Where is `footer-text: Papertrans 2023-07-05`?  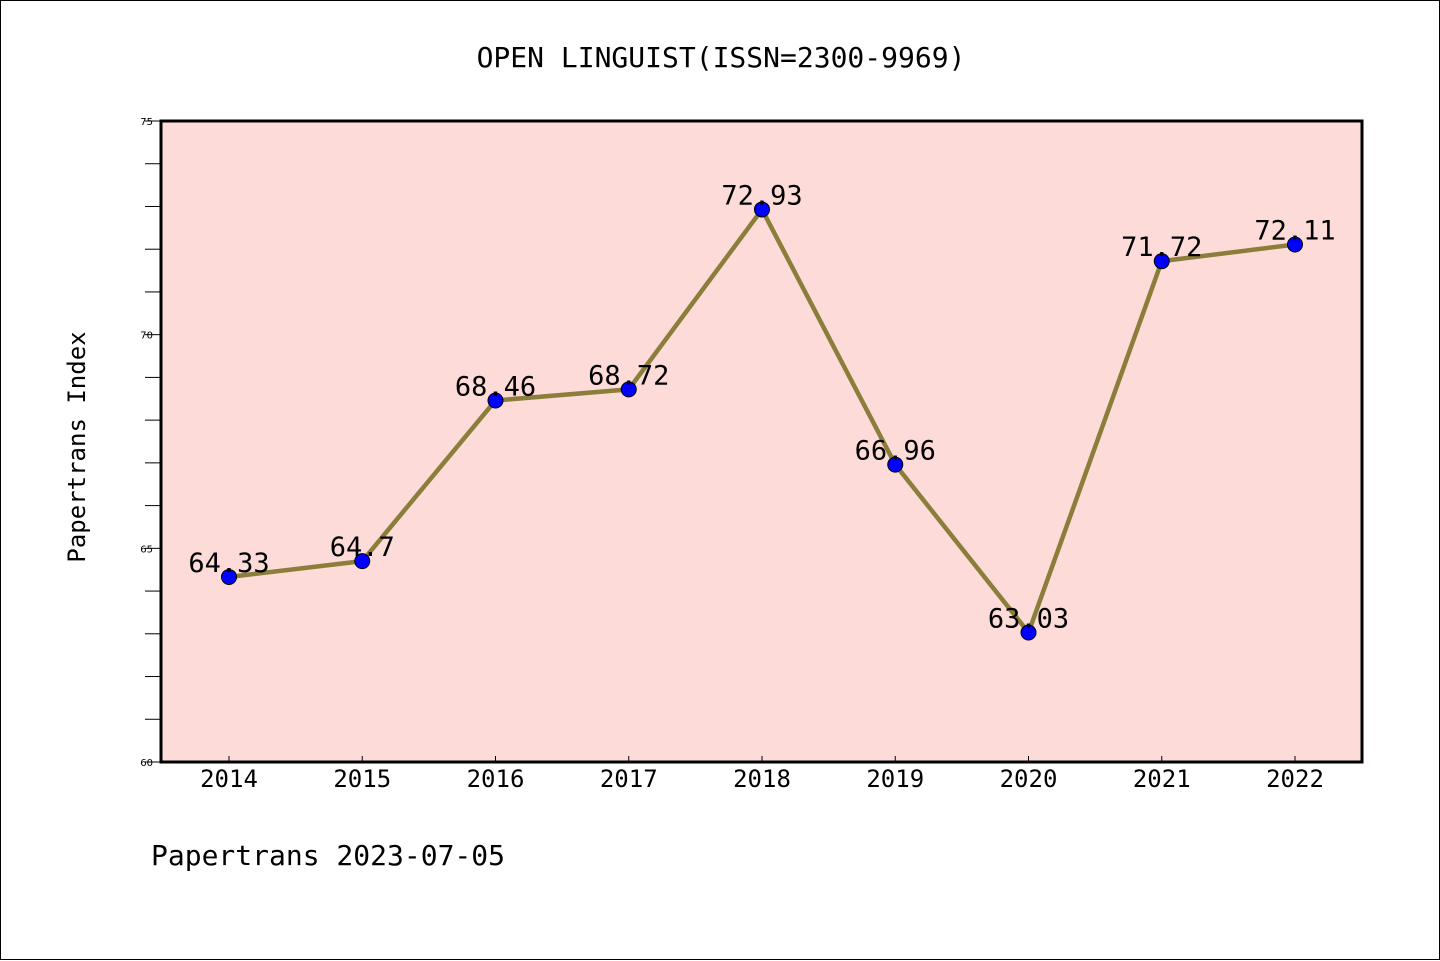 footer-text: Papertrans 2023-07-05 is located at coordinates (328, 855).